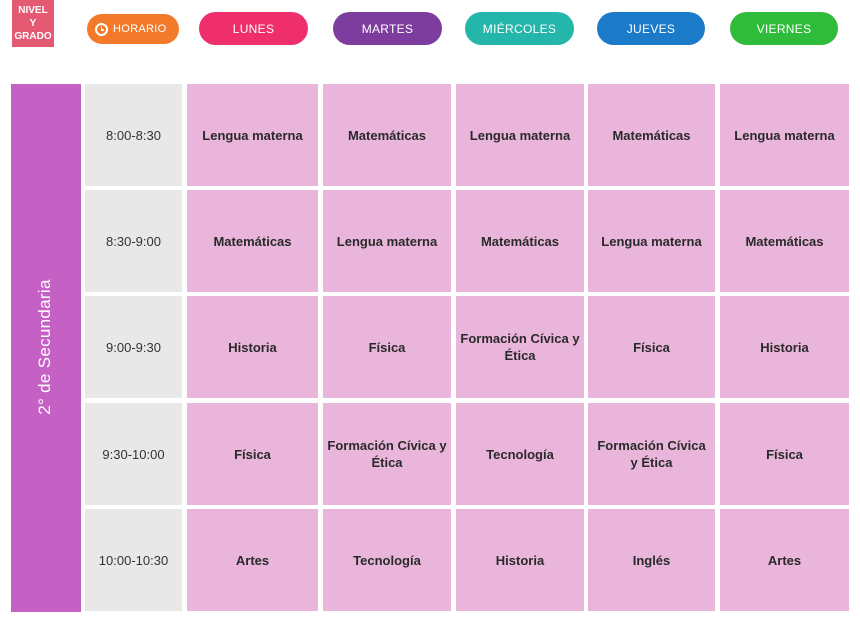 This screenshot has height=620, width=860. Describe the element at coordinates (784, 454) in the screenshot. I see `subject-cell-viernes: Física` at that location.